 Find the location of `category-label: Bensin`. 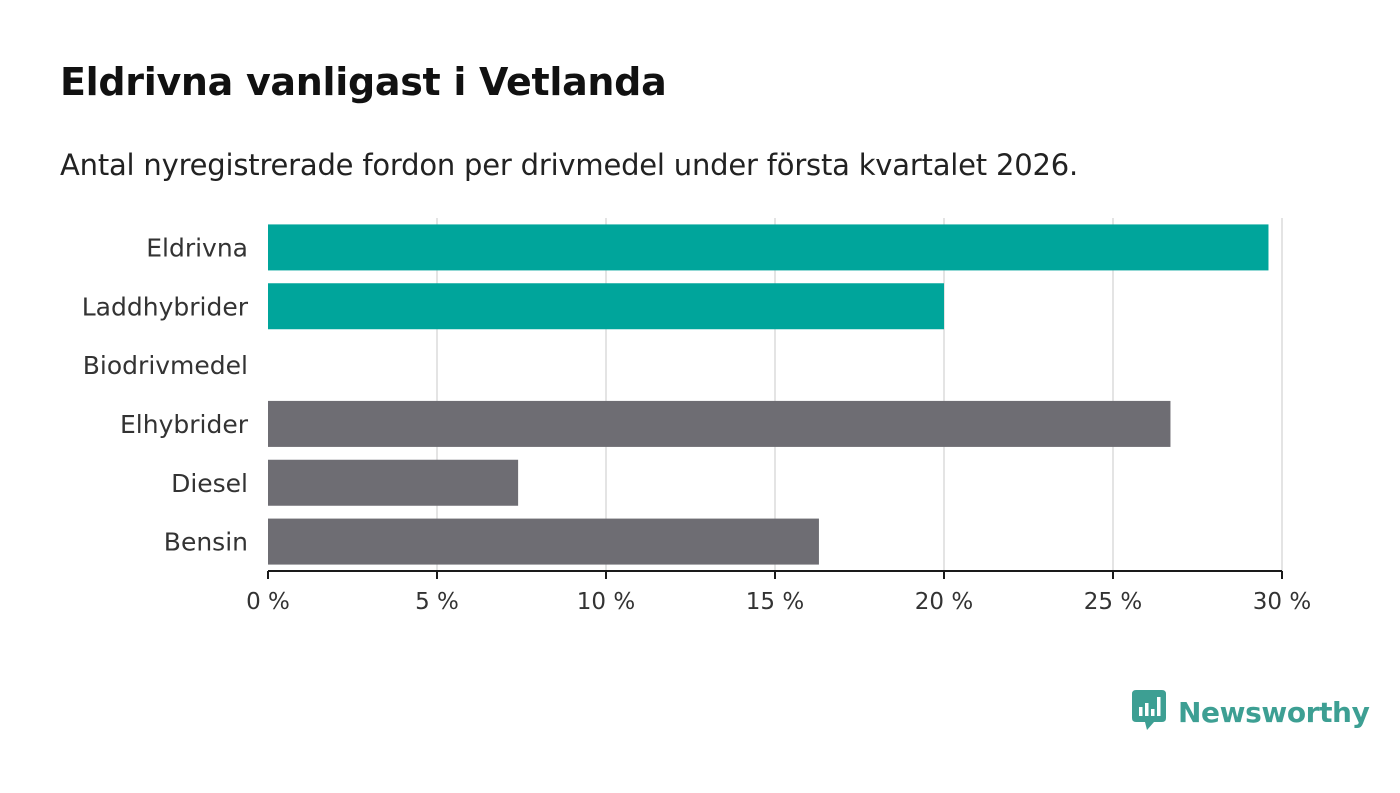

category-label: Bensin is located at coordinates (206, 542).